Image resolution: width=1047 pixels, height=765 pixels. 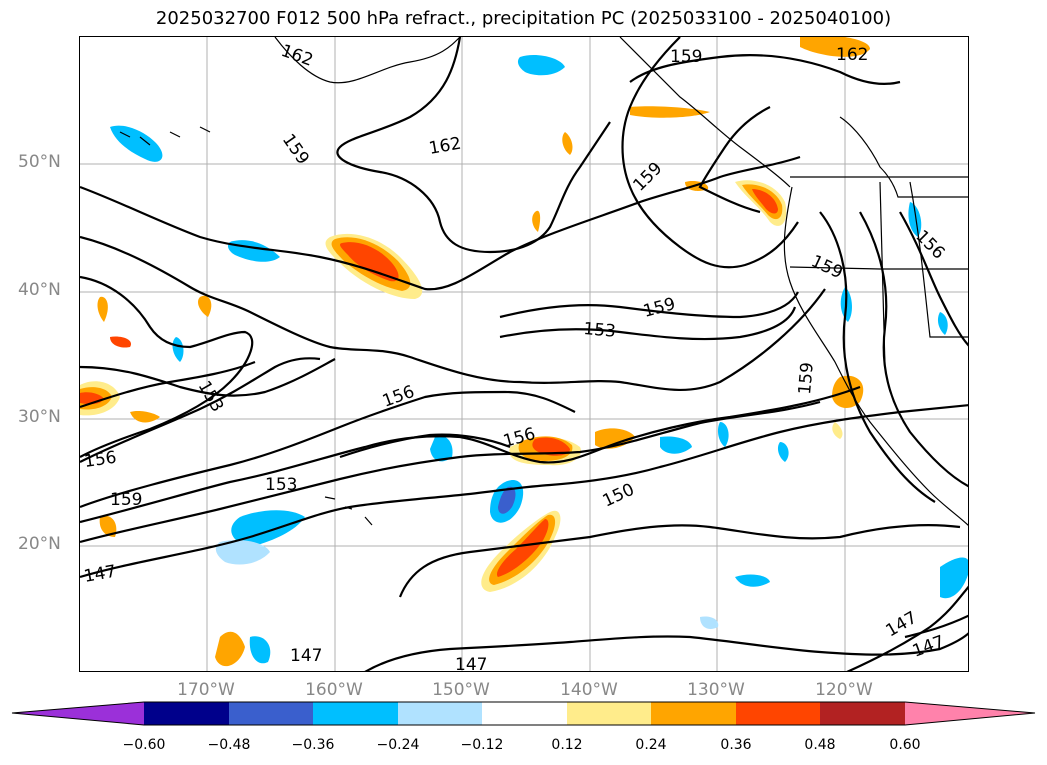 I want to click on colorbar-tick-label: 0.36, so click(x=736, y=745).